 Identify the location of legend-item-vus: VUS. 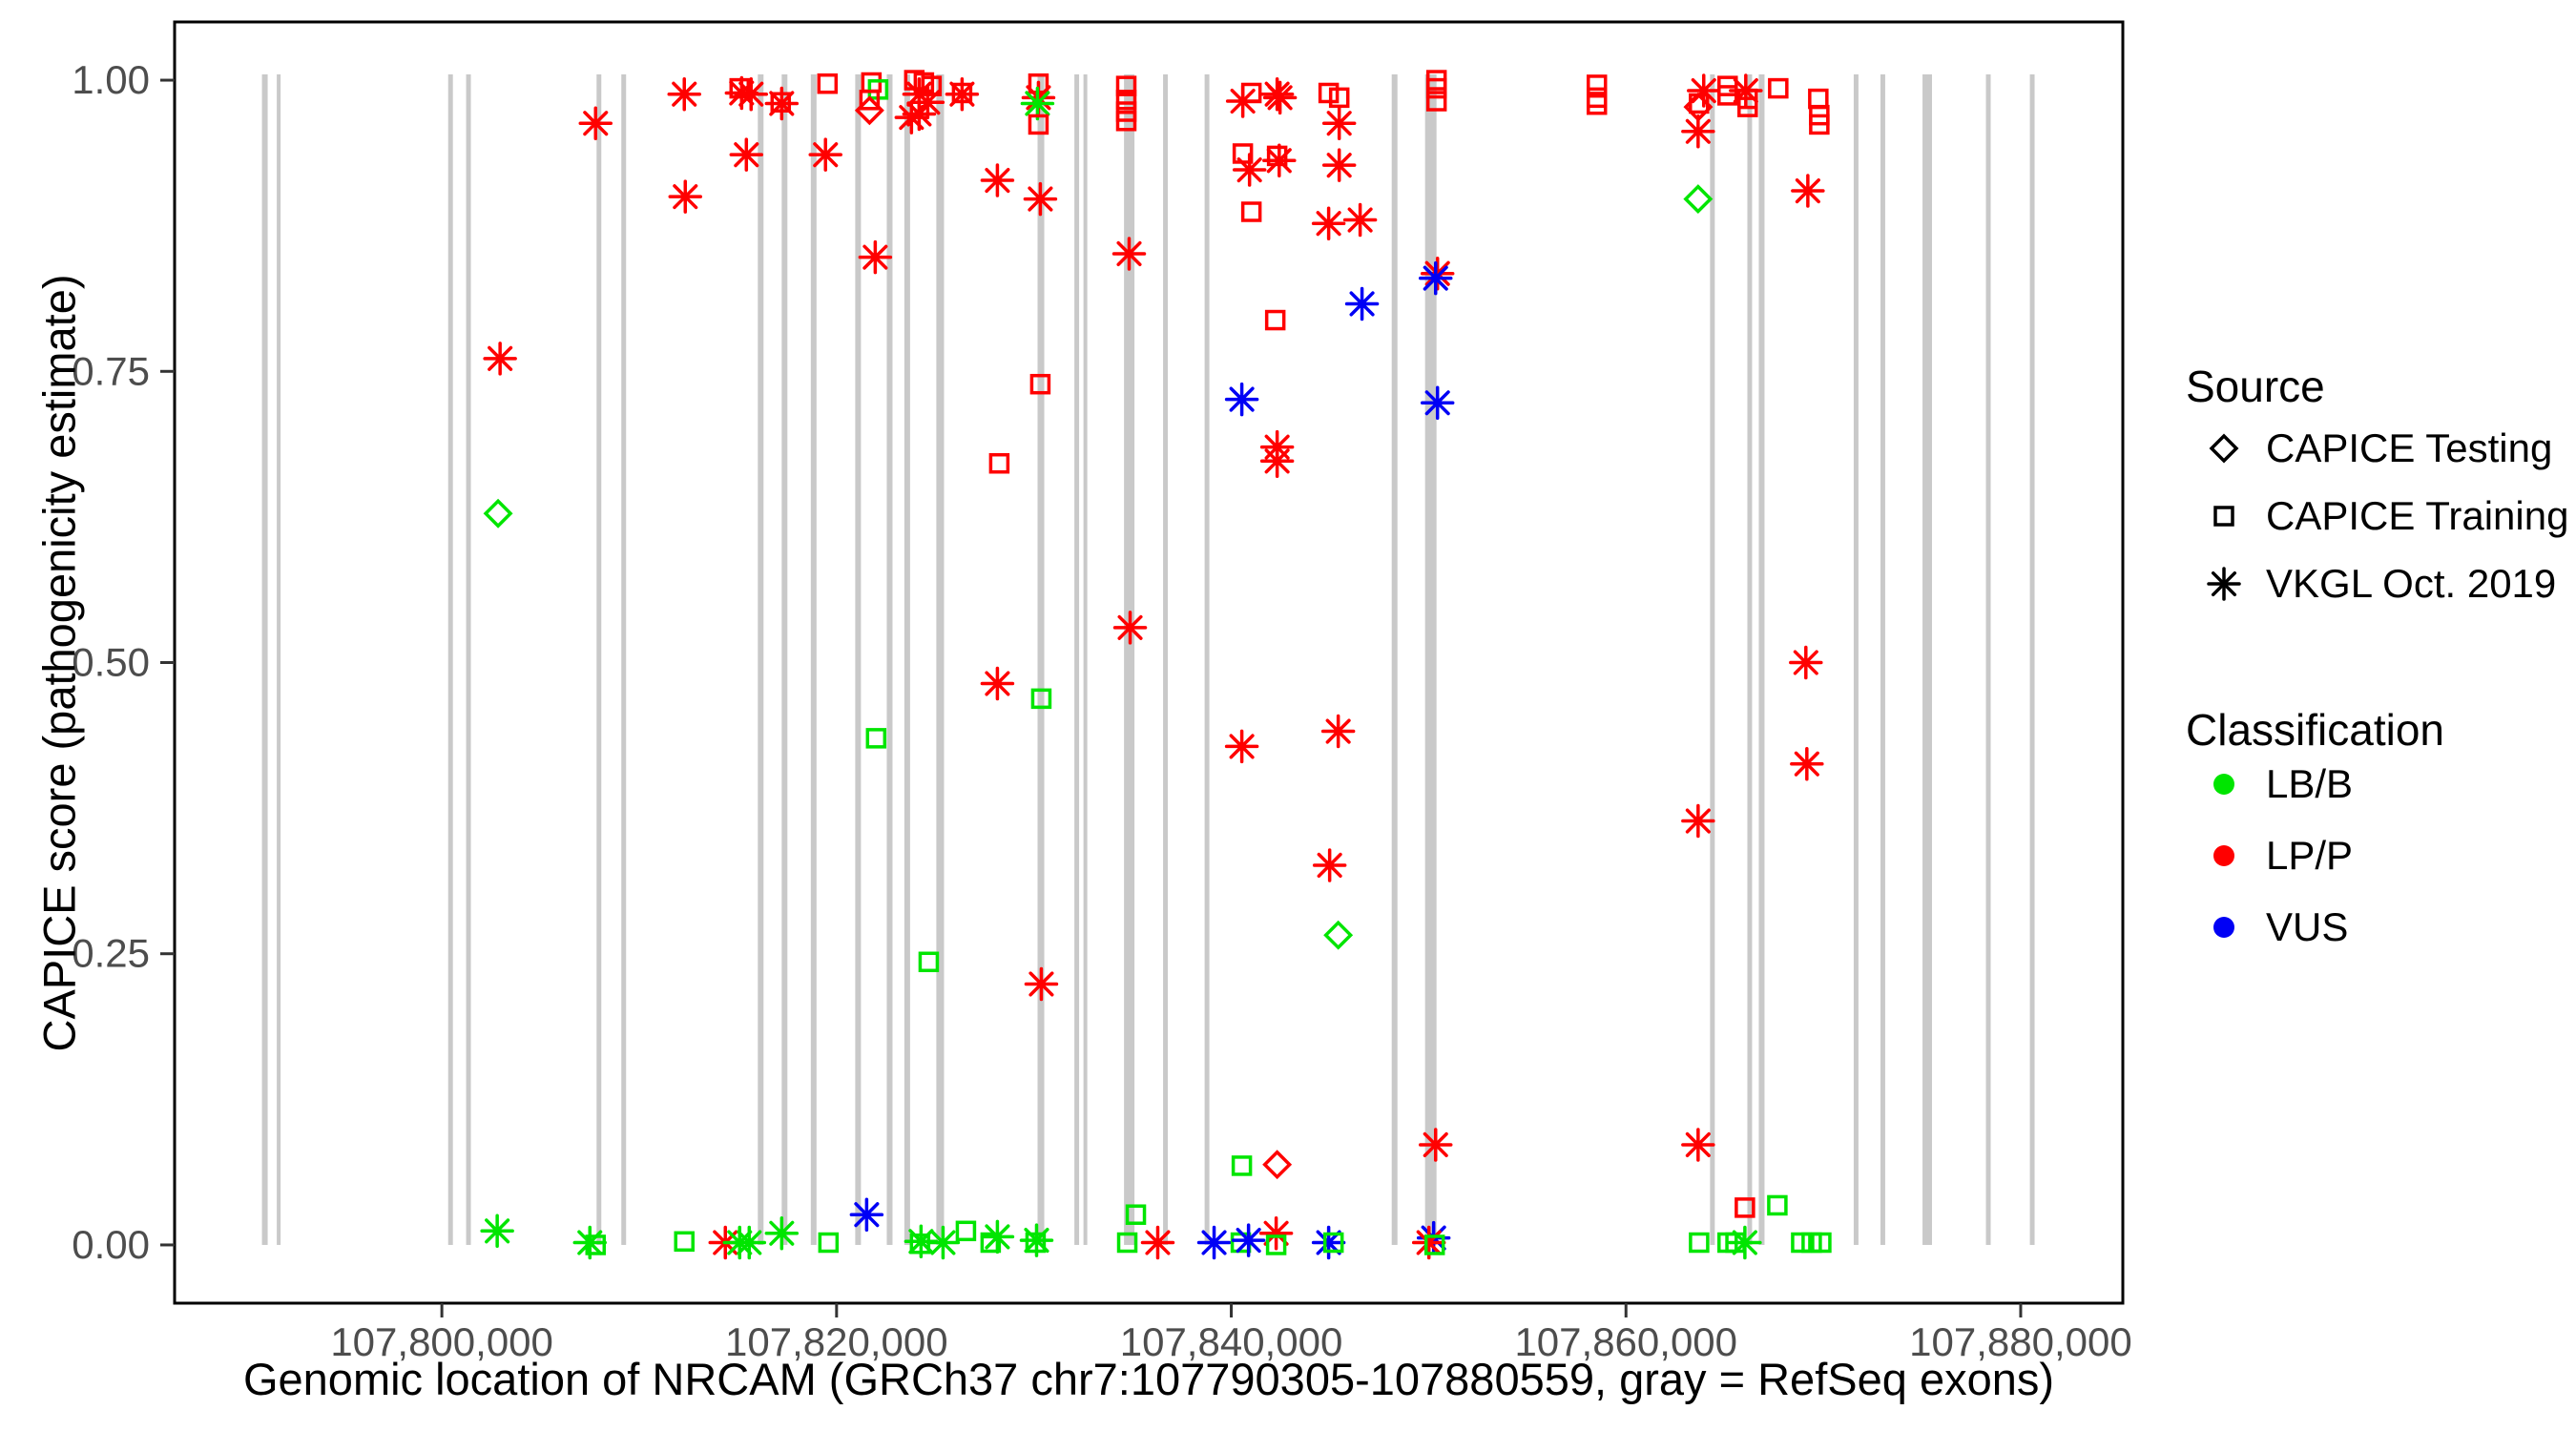
(2272, 927).